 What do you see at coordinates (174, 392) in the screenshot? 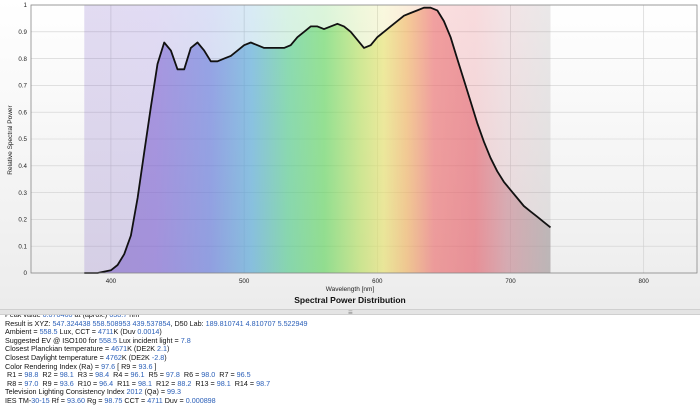
I see `info-value: 99.3` at bounding box center [174, 392].